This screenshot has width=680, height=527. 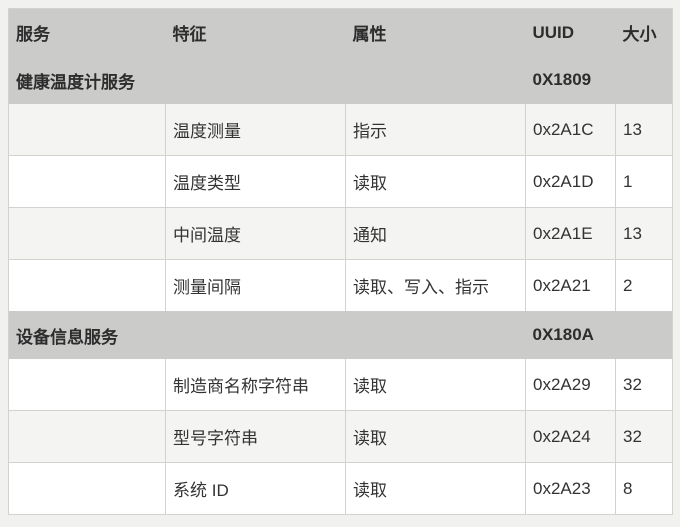 I want to click on section-row-health-thermometer: 健康温度计服务 0X1809, so click(x=340, y=80).